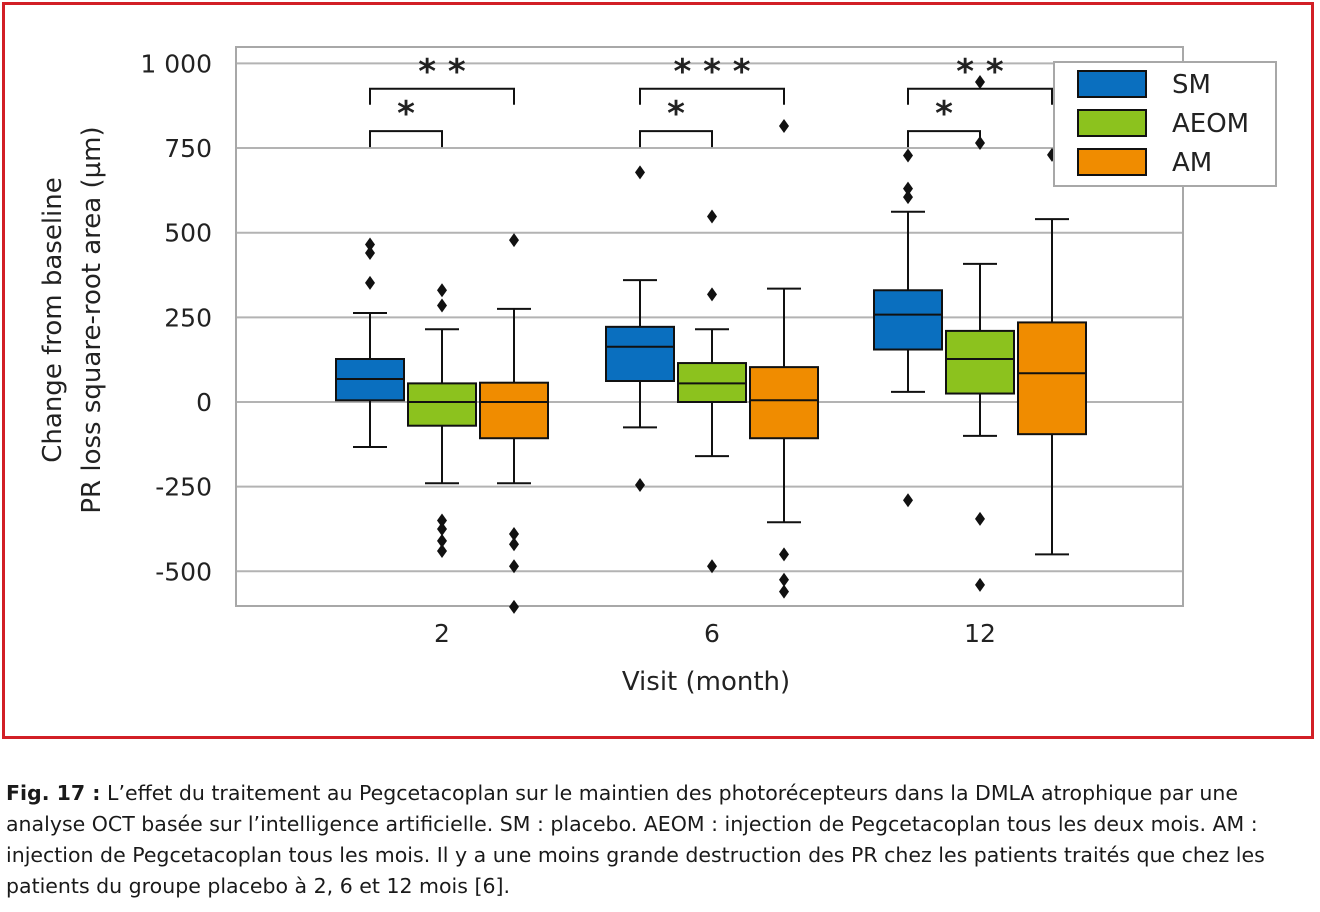 This screenshot has height=912, width=1320. Describe the element at coordinates (711, 72) in the screenshot. I see `significance-label: * * *` at that location.